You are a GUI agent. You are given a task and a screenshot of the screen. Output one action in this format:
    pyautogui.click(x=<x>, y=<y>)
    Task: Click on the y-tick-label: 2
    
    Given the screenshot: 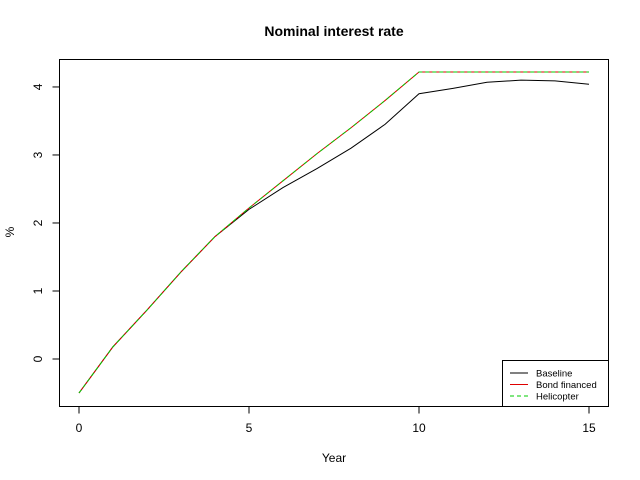 What is the action you would take?
    pyautogui.click(x=38, y=222)
    